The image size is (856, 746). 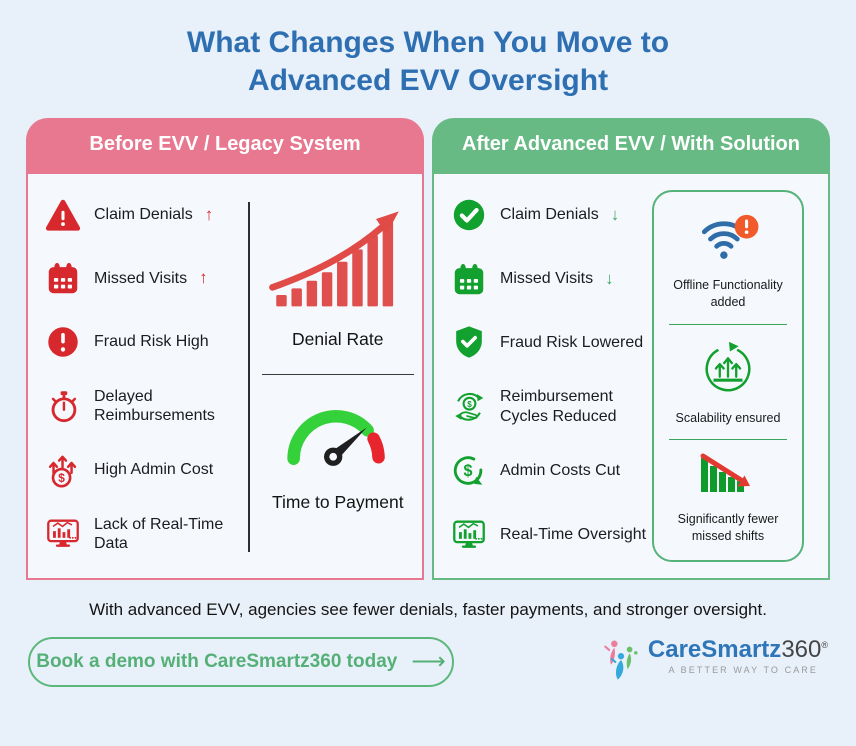 I want to click on benefits-card: Offline Functionality added, so click(x=728, y=375).